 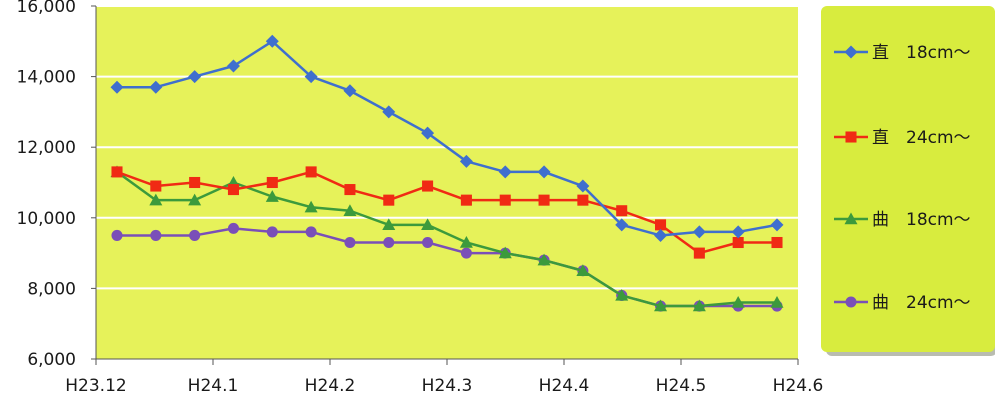 I want to click on legend: 直 18cm～ 直 24cm～ 曲 18cm～ 曲 24cm～, so click(x=902, y=178).